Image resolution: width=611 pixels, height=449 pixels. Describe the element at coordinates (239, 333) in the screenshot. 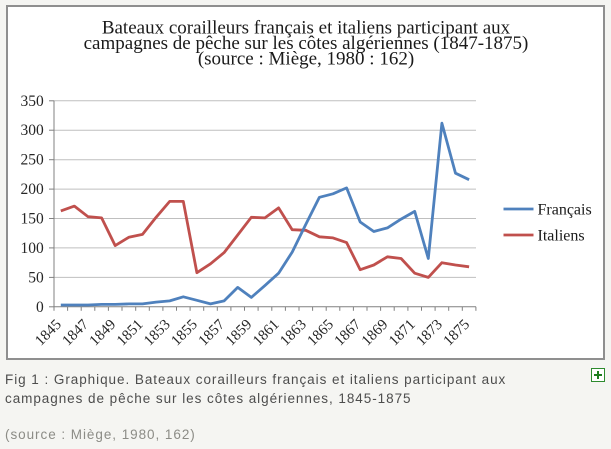

I see `svg-text: 1859` at that location.